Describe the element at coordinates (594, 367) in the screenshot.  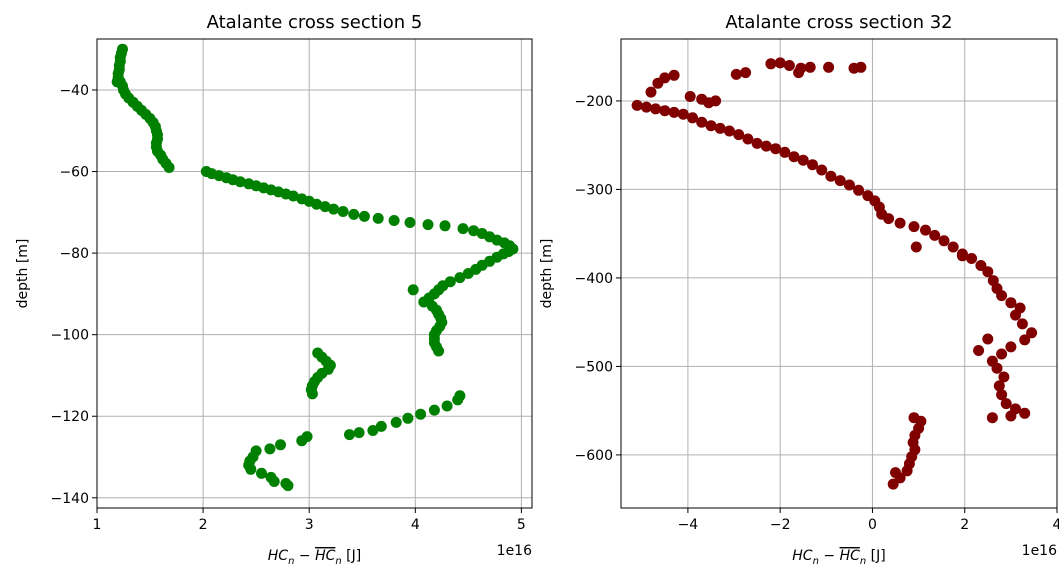
I see `y-tick-label: −500` at that location.